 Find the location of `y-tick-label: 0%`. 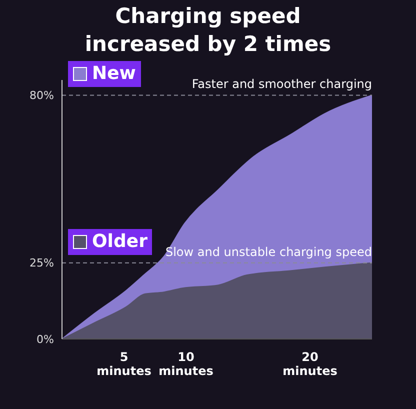

y-tick-label: 0% is located at coordinates (45, 339).